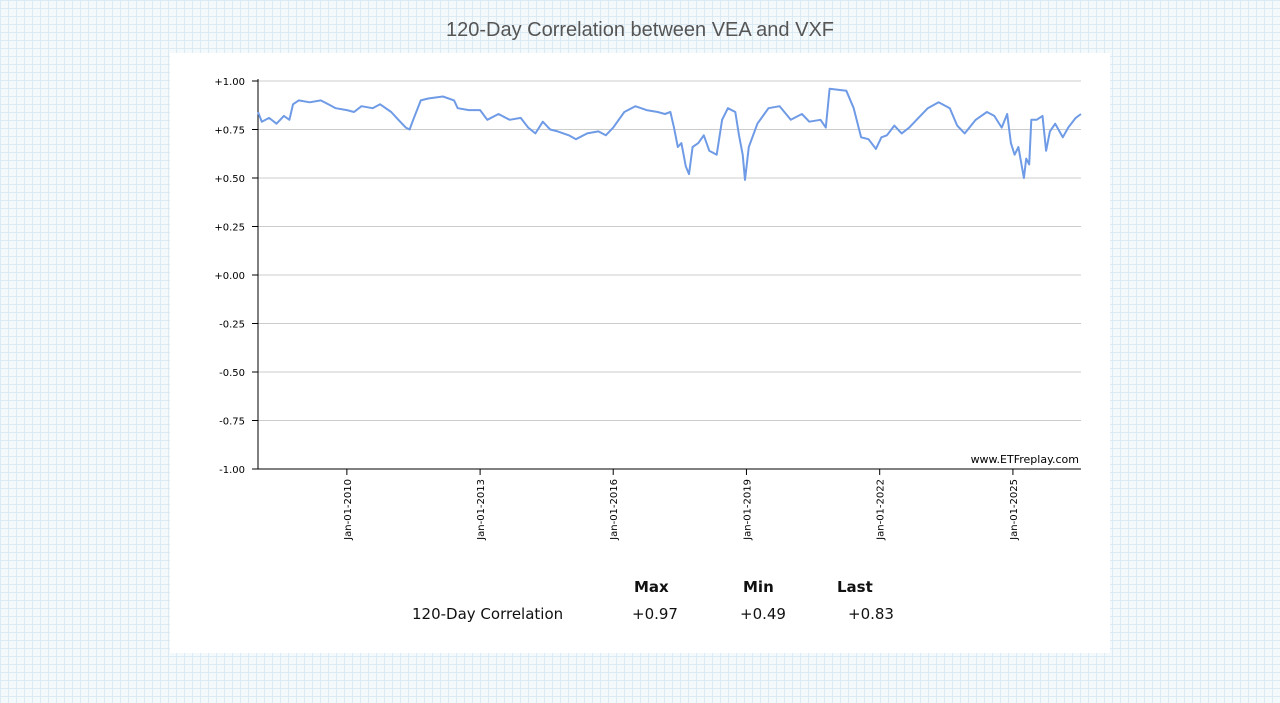  I want to click on stats-header-min: Min, so click(758, 587).